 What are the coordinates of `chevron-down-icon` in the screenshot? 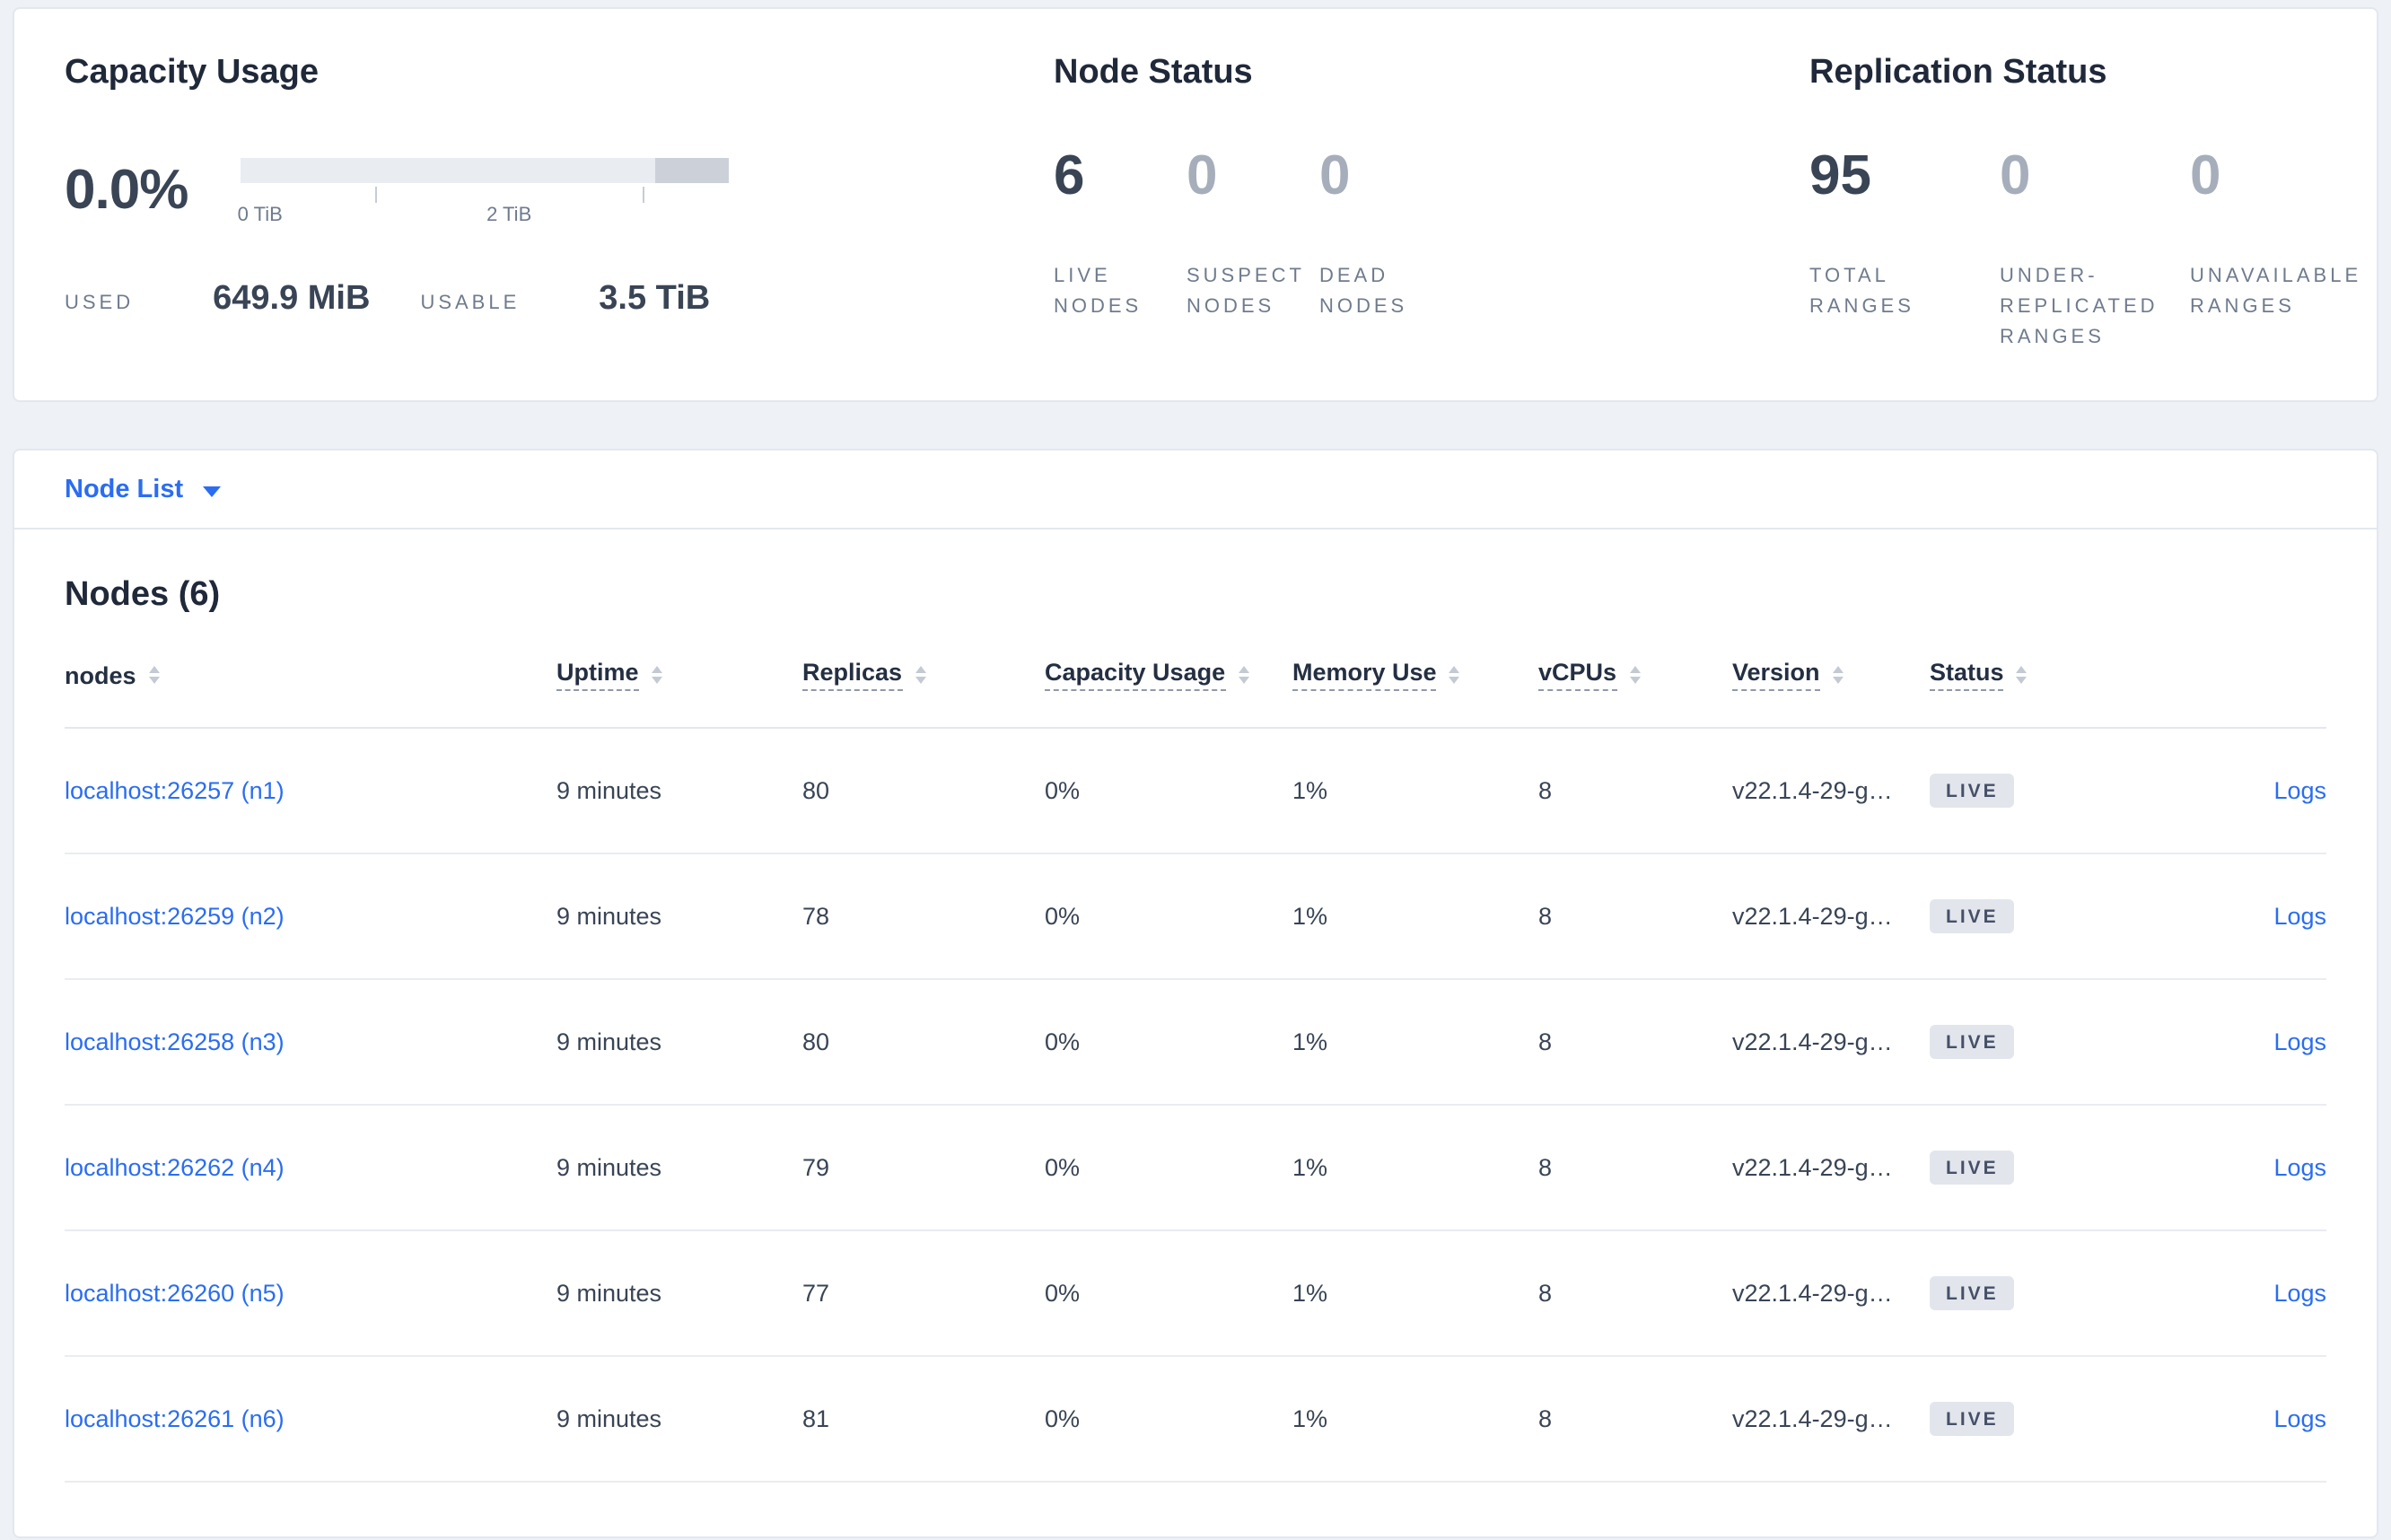 It's located at (212, 491).